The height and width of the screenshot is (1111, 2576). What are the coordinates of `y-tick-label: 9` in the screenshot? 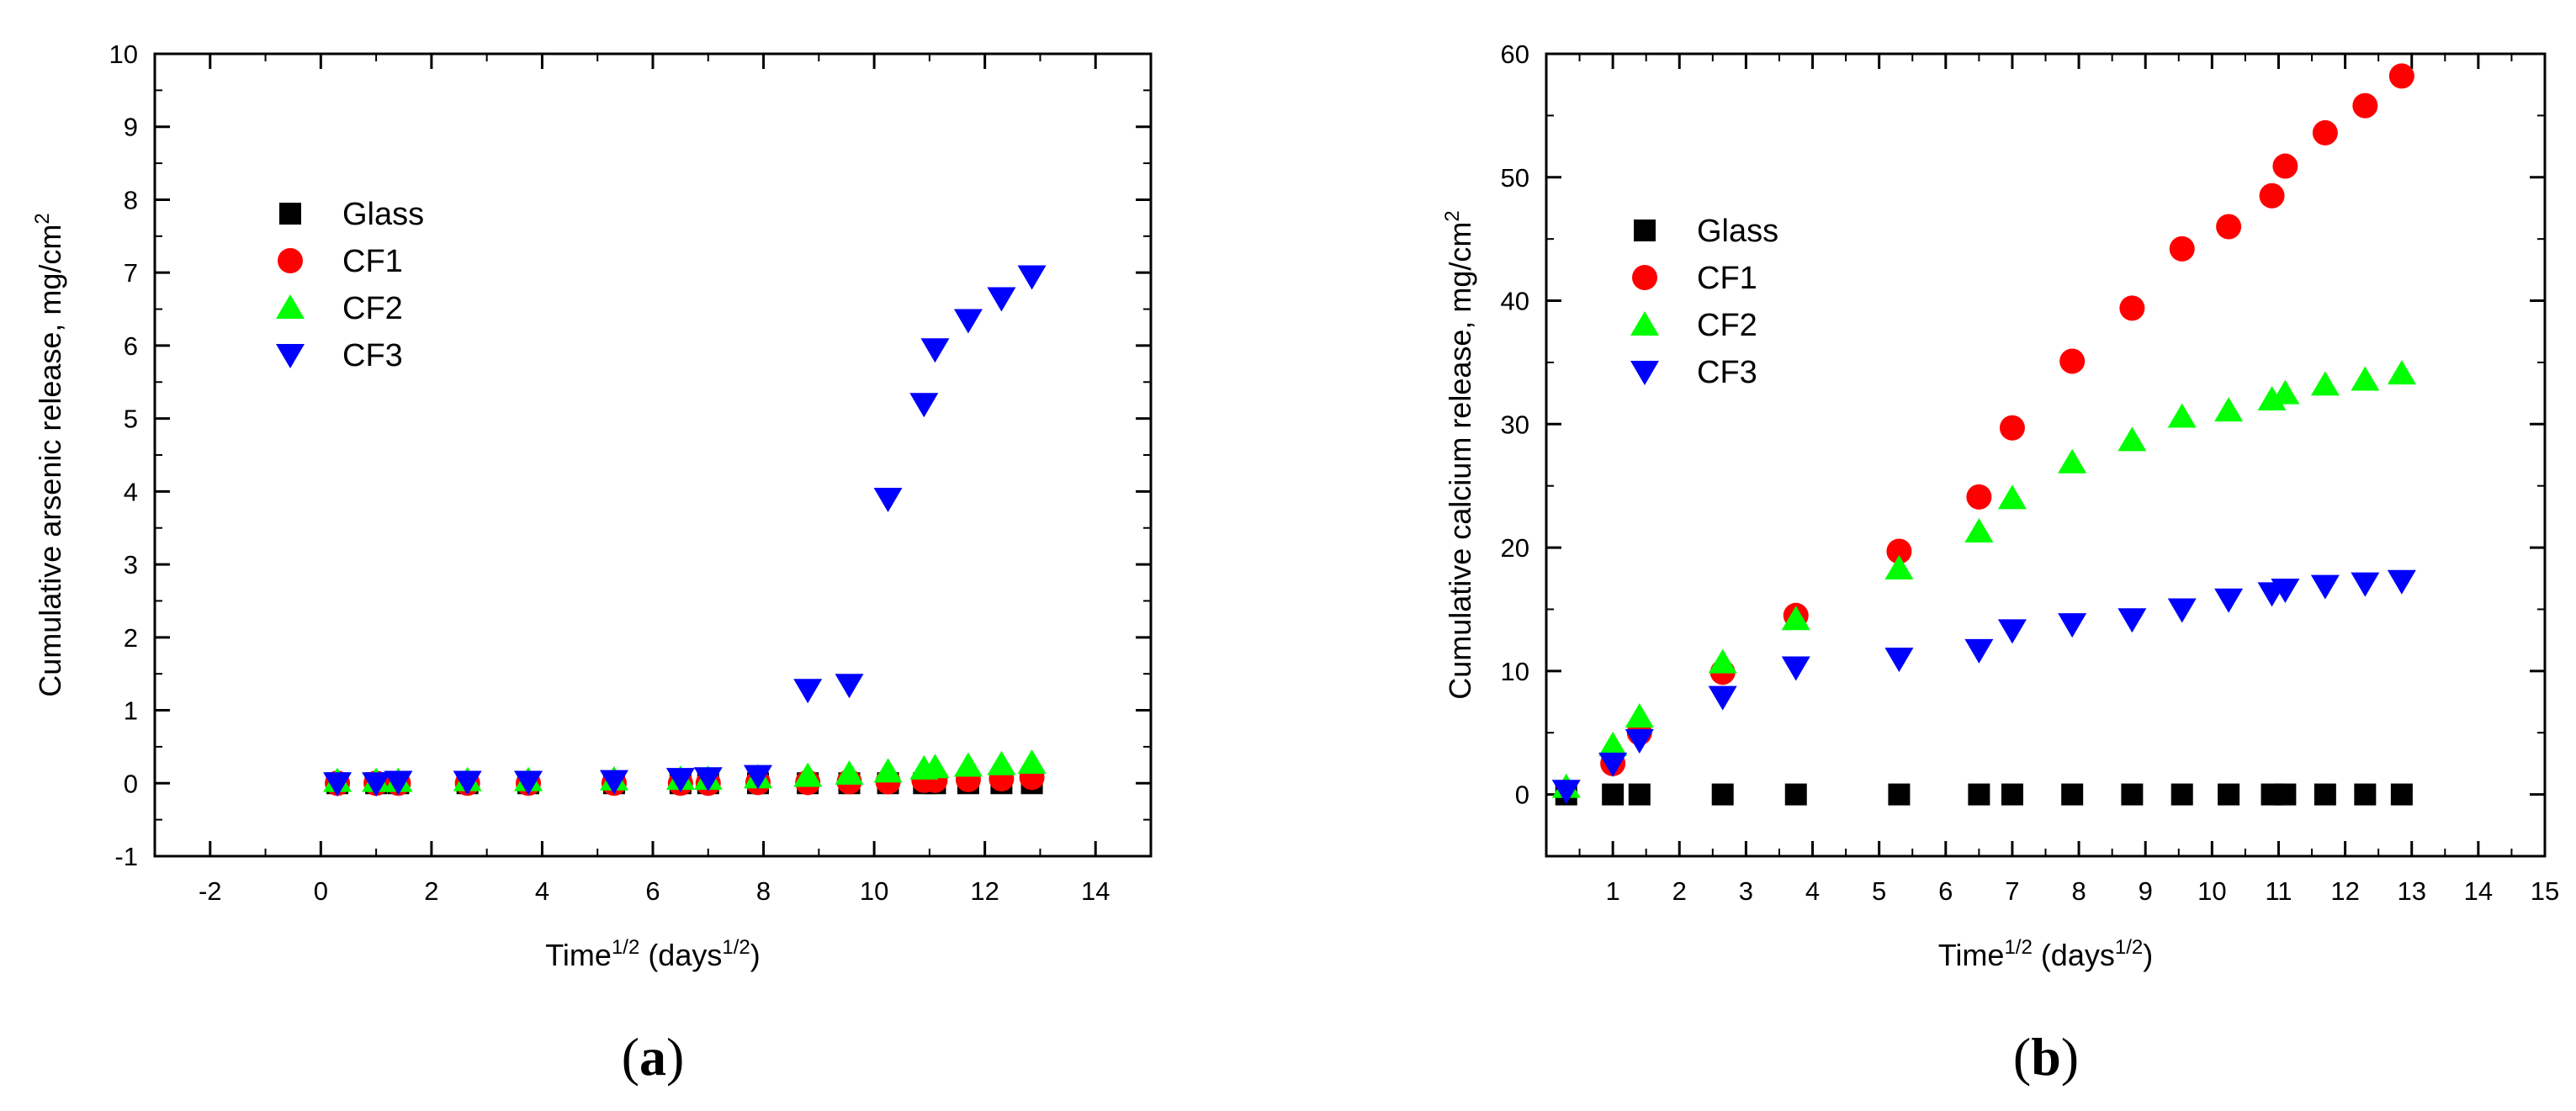 It's located at (131, 128).